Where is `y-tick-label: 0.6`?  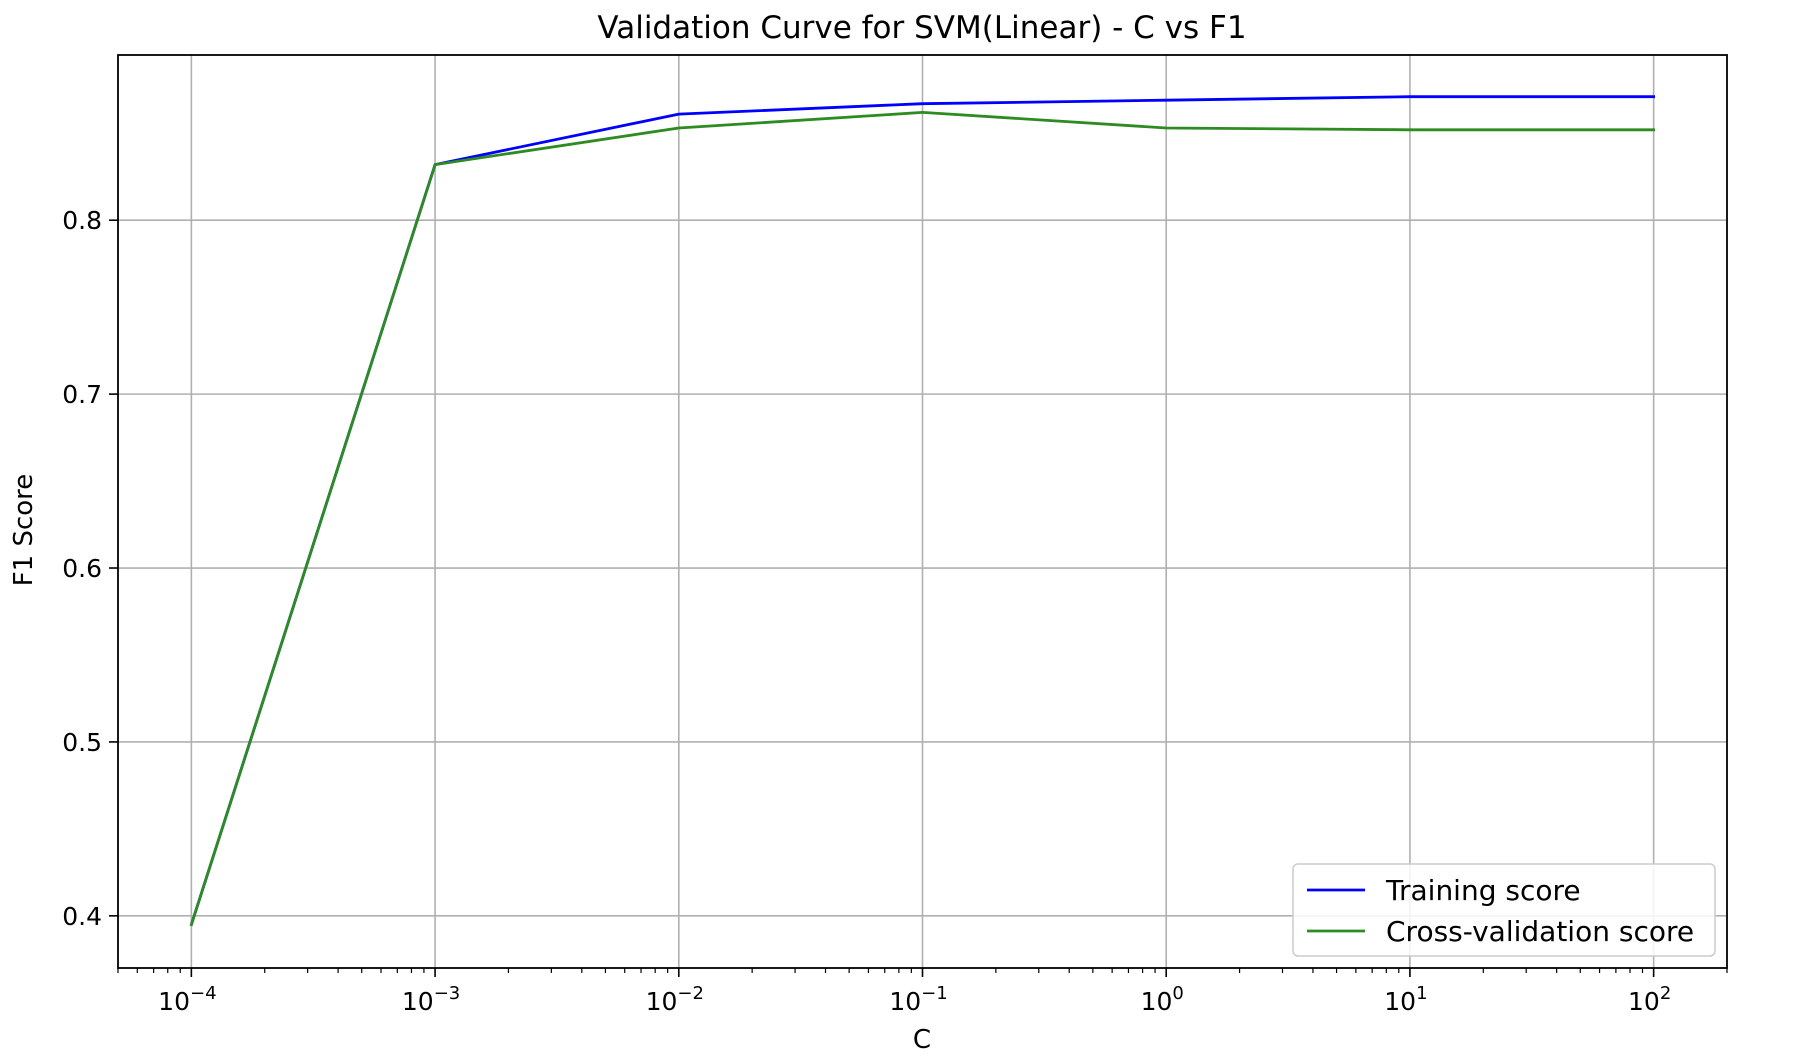 y-tick-label: 0.6 is located at coordinates (82, 568).